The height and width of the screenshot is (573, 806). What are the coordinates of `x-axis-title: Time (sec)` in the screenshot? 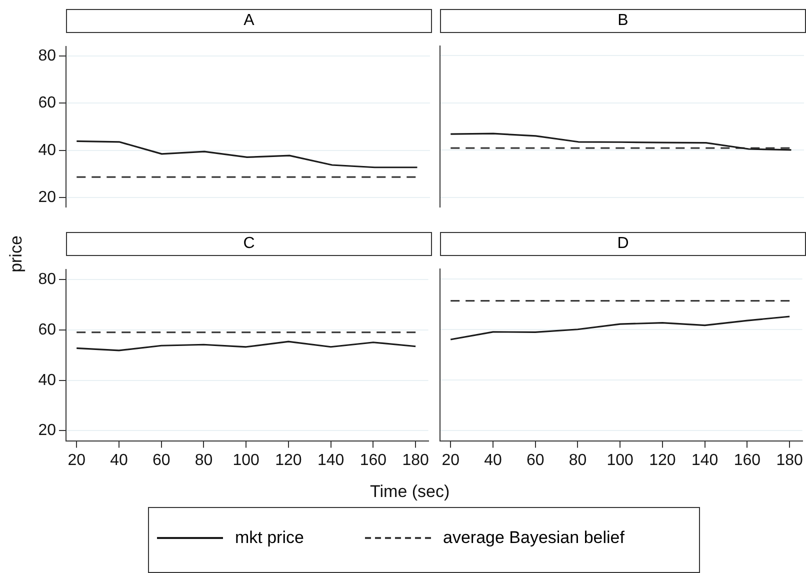 It's located at (410, 492).